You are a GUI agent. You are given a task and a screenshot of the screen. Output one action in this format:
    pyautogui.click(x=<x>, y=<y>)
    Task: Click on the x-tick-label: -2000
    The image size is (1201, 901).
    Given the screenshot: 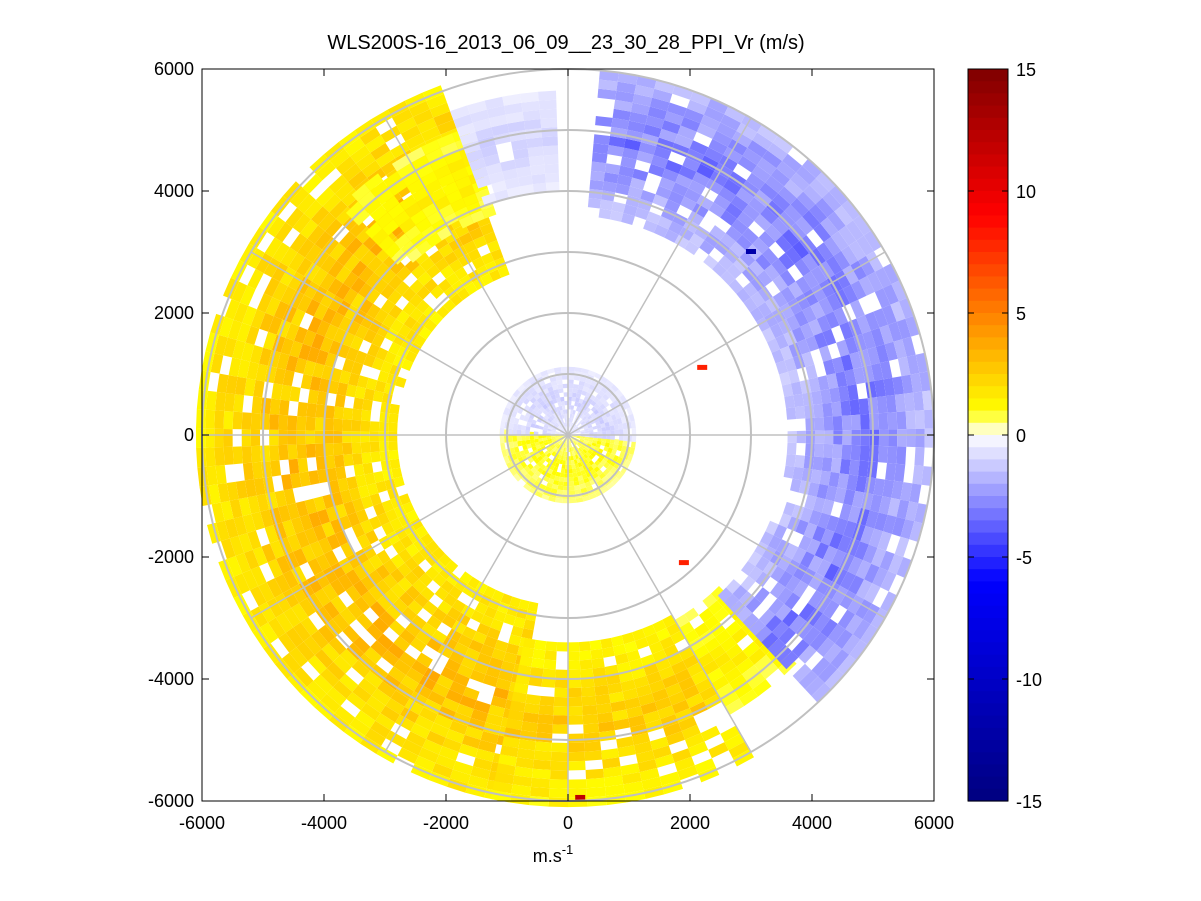 What is the action you would take?
    pyautogui.click(x=446, y=823)
    